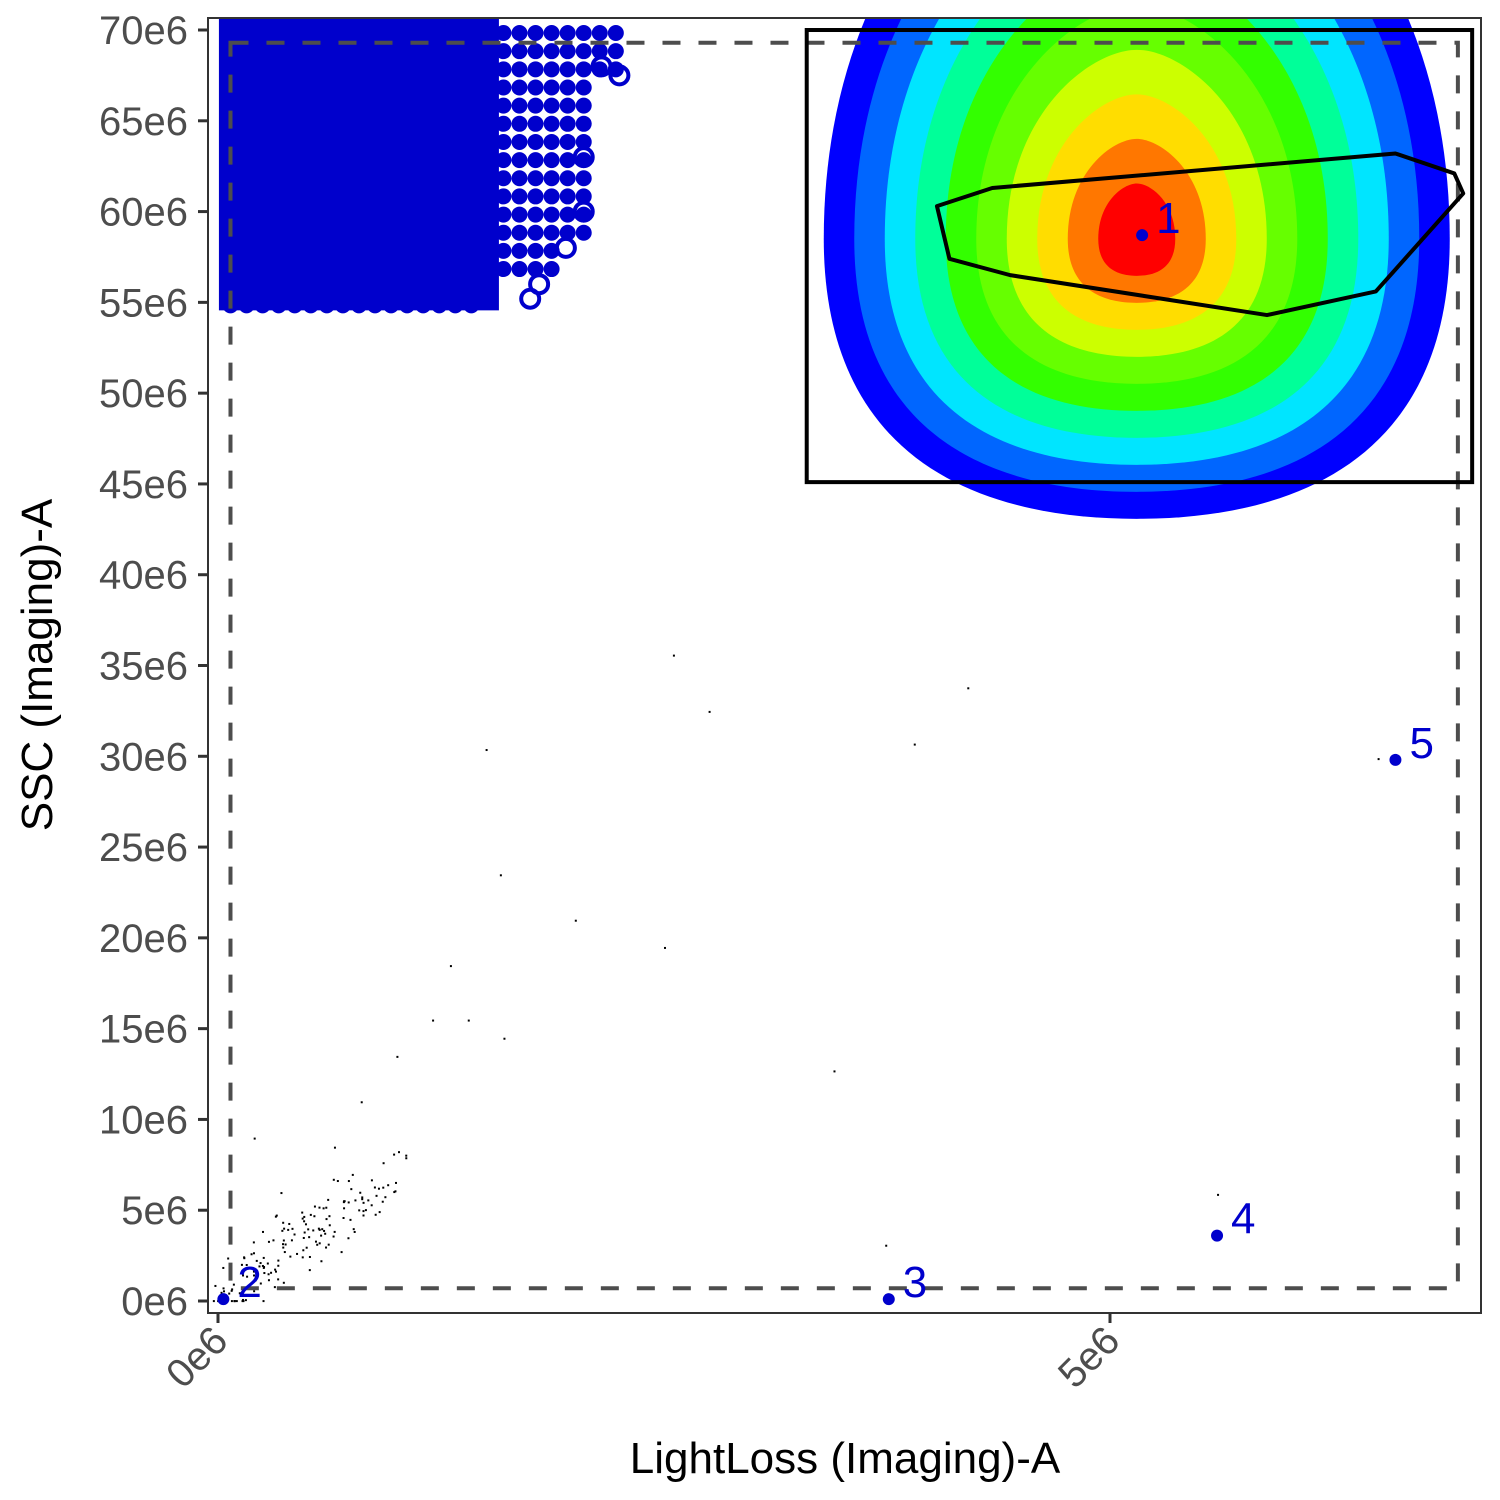 This screenshot has width=1500, height=1500. What do you see at coordinates (1200, 234) in the screenshot?
I see `polygon-gate` at bounding box center [1200, 234].